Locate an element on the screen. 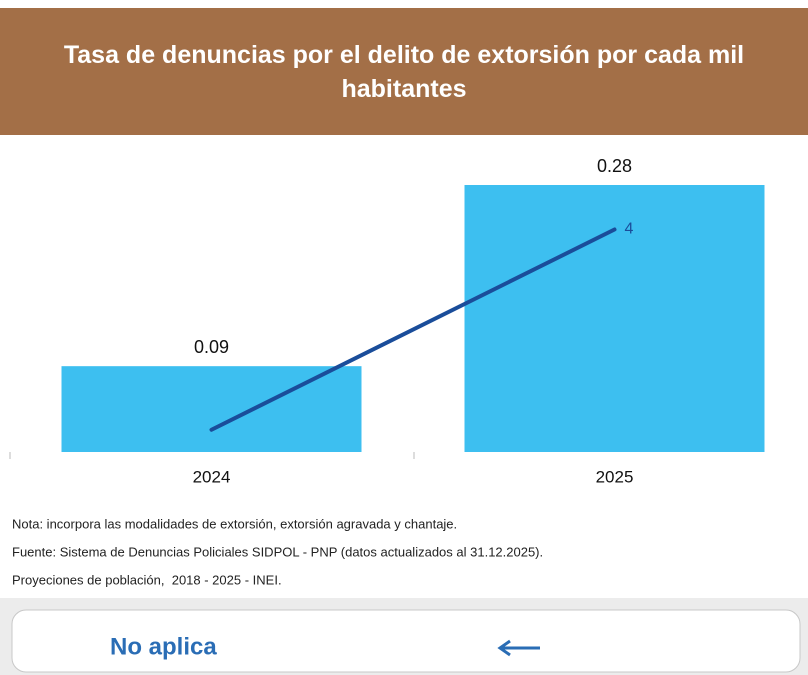 The height and width of the screenshot is (675, 808). data-label: 4 is located at coordinates (629, 229).